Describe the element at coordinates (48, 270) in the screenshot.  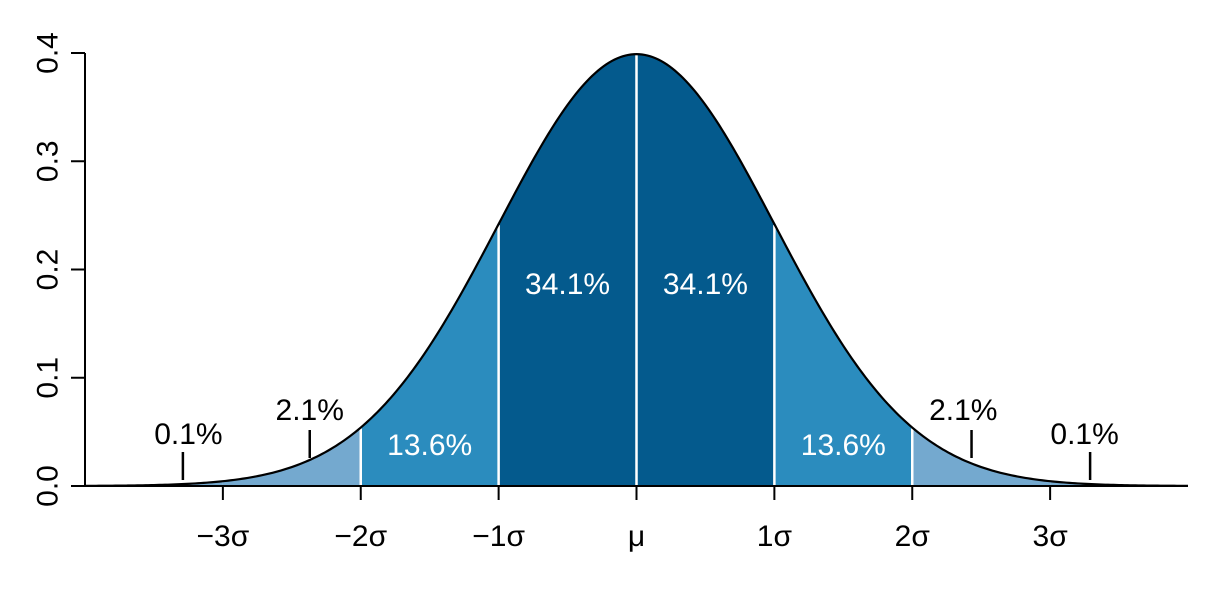
I see `y-tick-label: 0.2` at that location.